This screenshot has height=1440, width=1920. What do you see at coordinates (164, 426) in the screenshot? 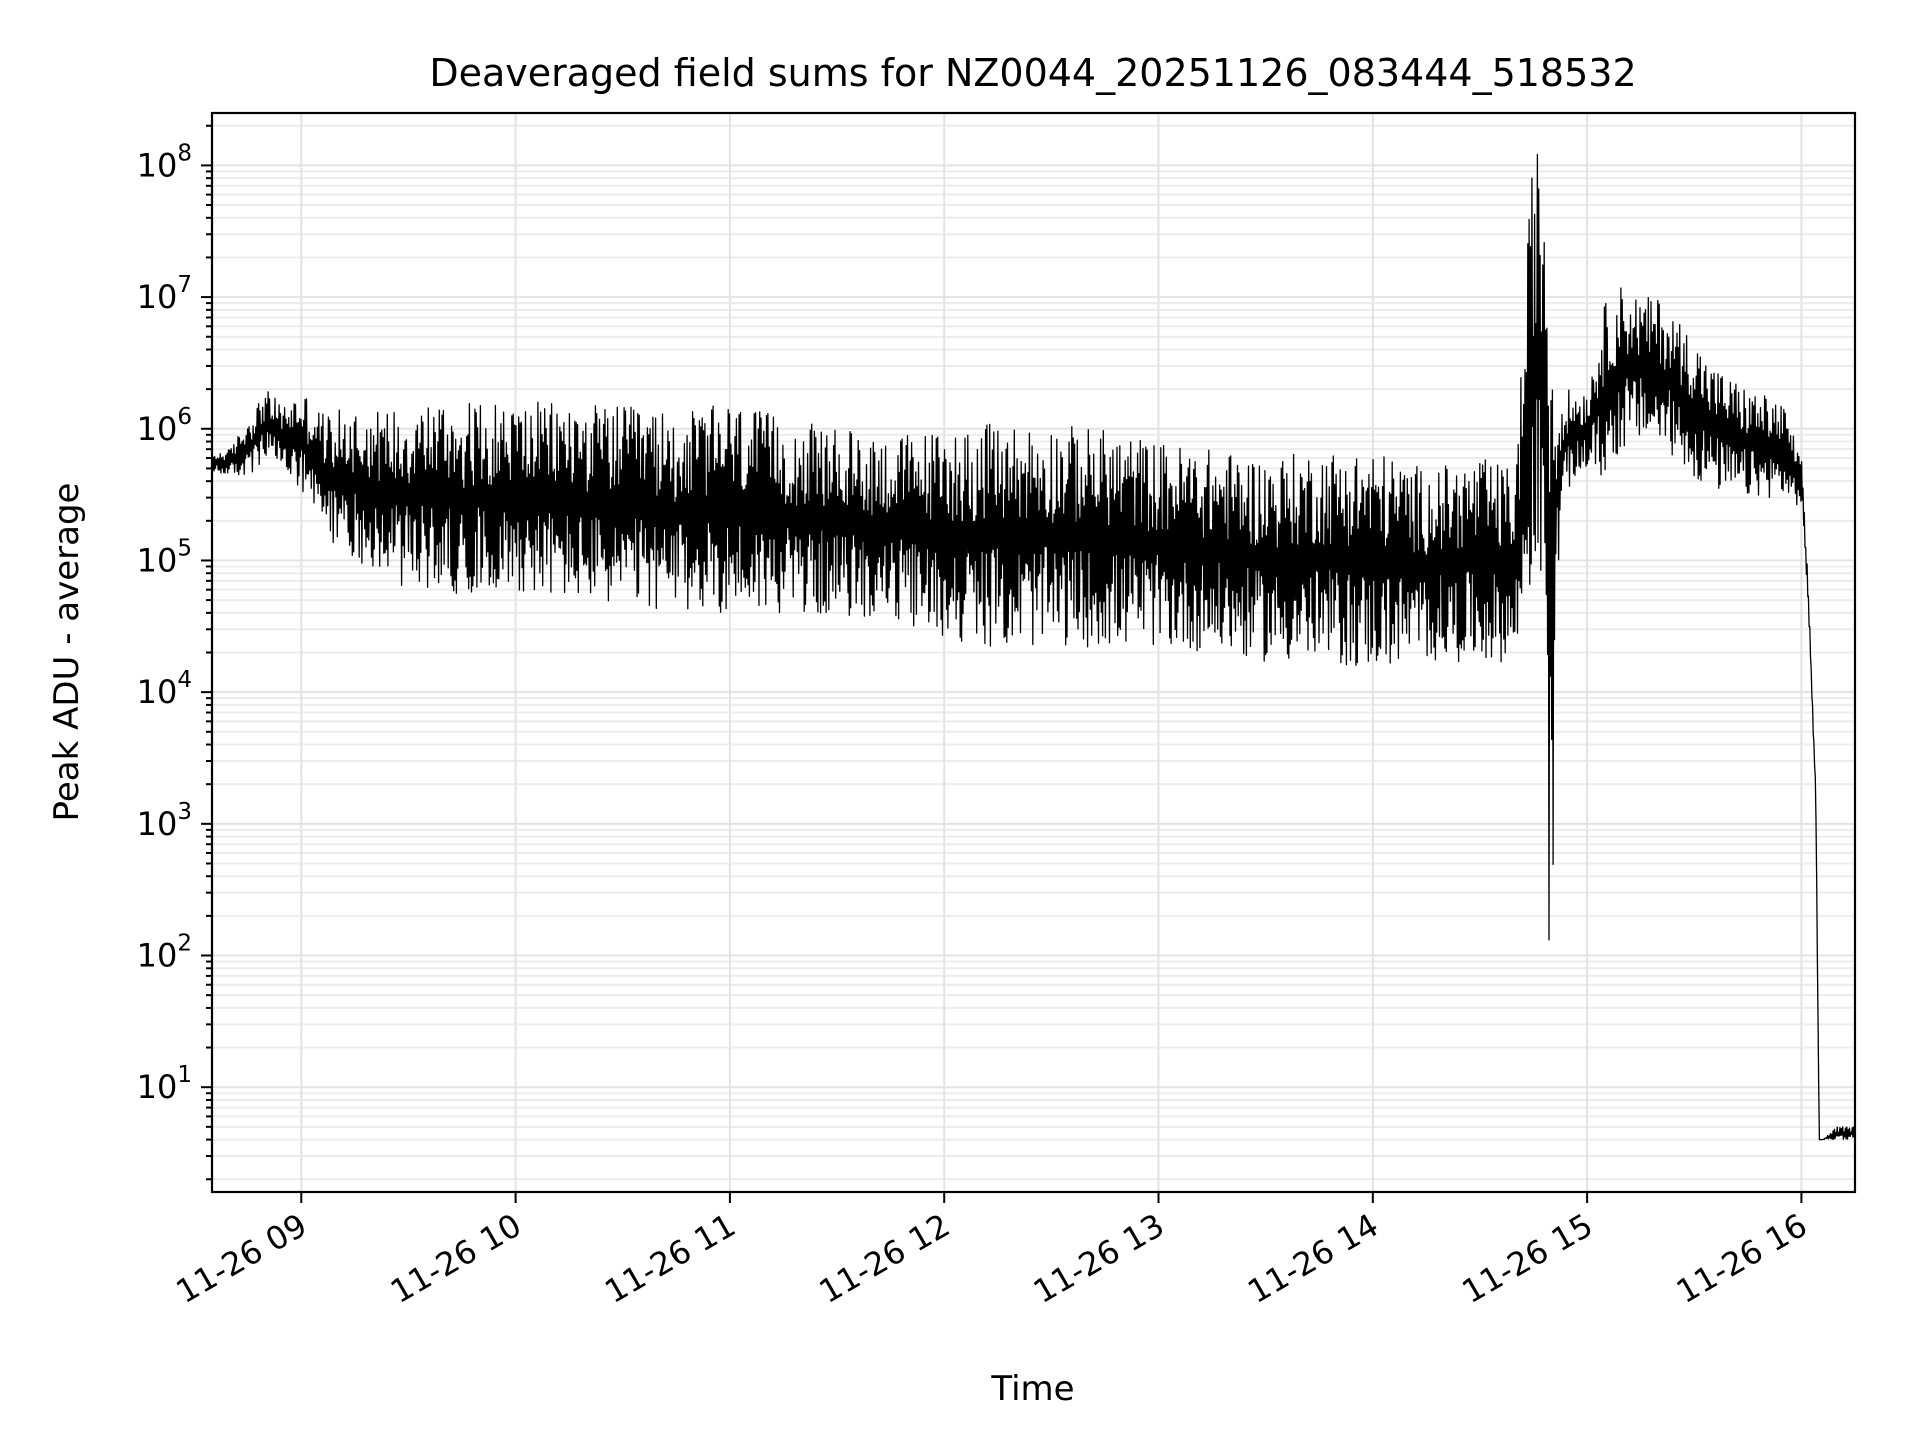
I see `y-tick-label: 10⁶` at bounding box center [164, 426].